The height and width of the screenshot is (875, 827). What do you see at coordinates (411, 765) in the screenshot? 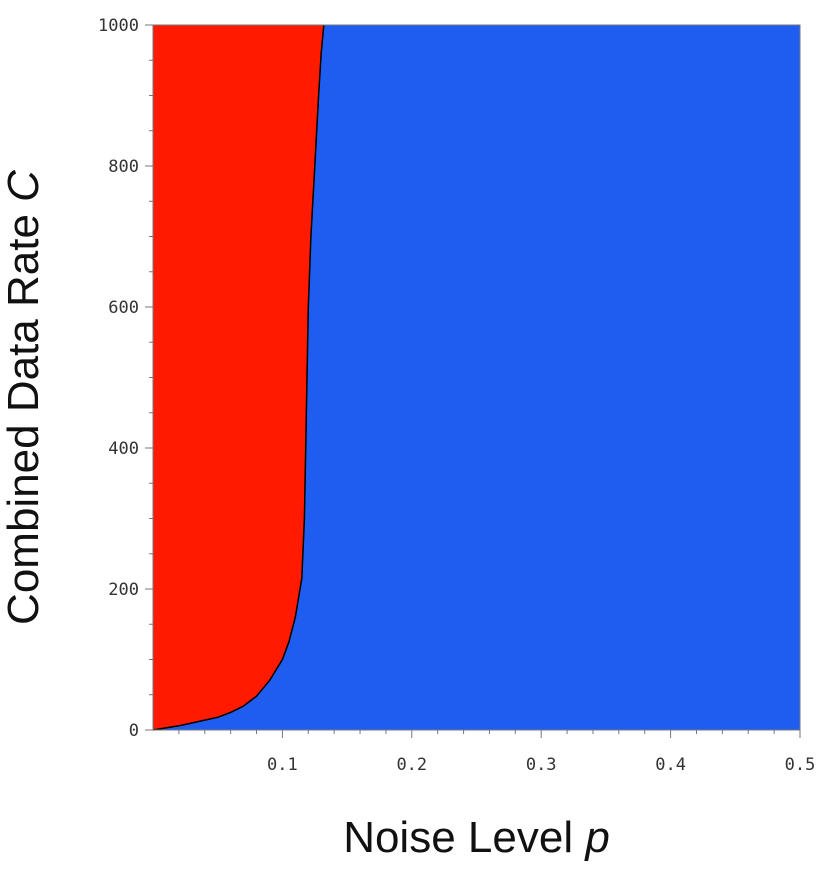
I see `x-tick-label: 0.2` at bounding box center [411, 765].